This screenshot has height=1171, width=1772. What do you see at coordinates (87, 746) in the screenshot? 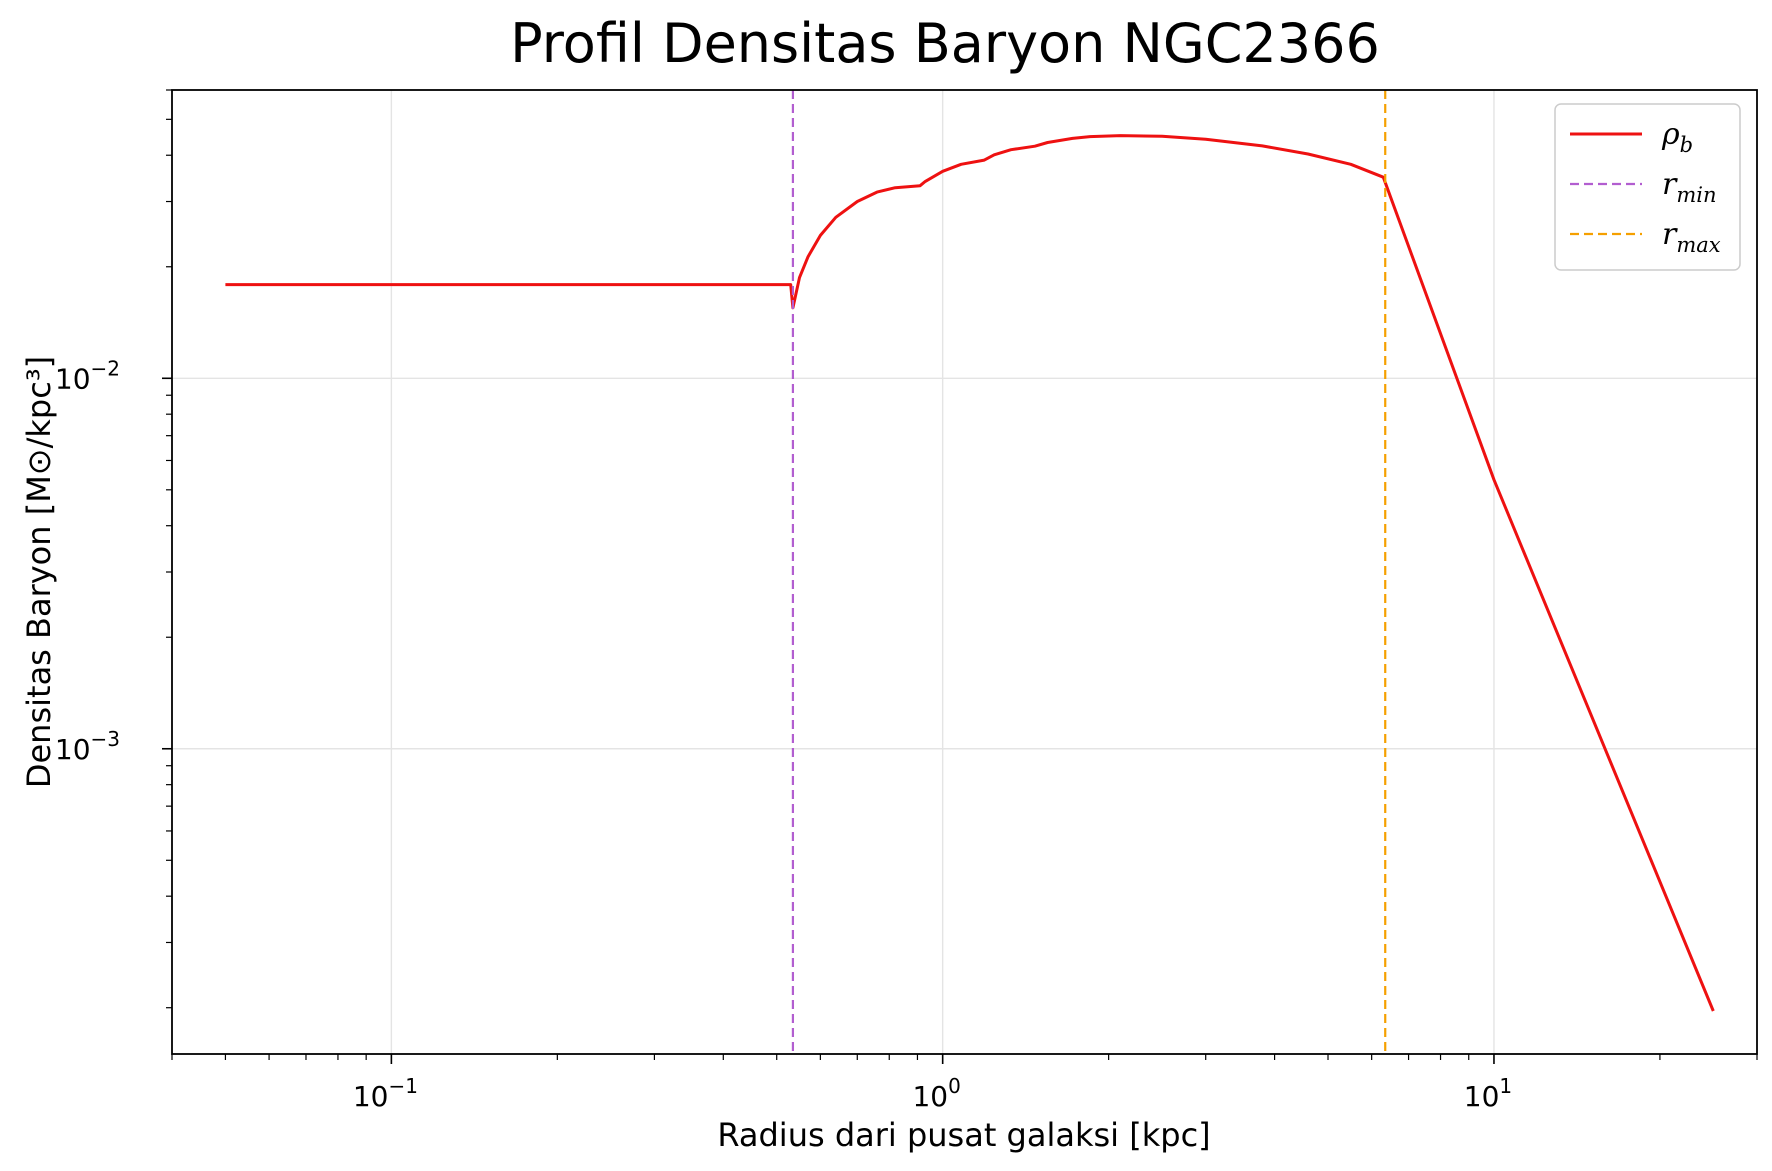
I see `y-tick-label: 10⁻³` at bounding box center [87, 746].